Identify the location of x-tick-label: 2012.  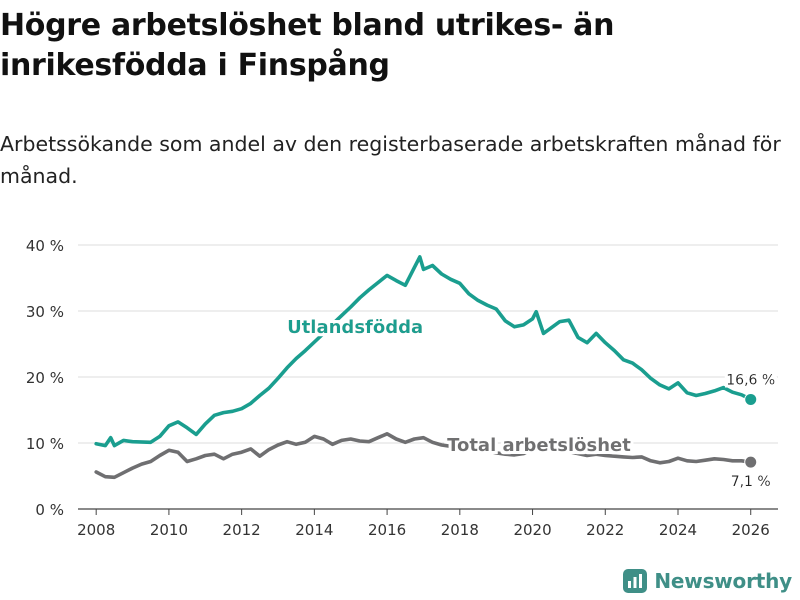
(242, 530).